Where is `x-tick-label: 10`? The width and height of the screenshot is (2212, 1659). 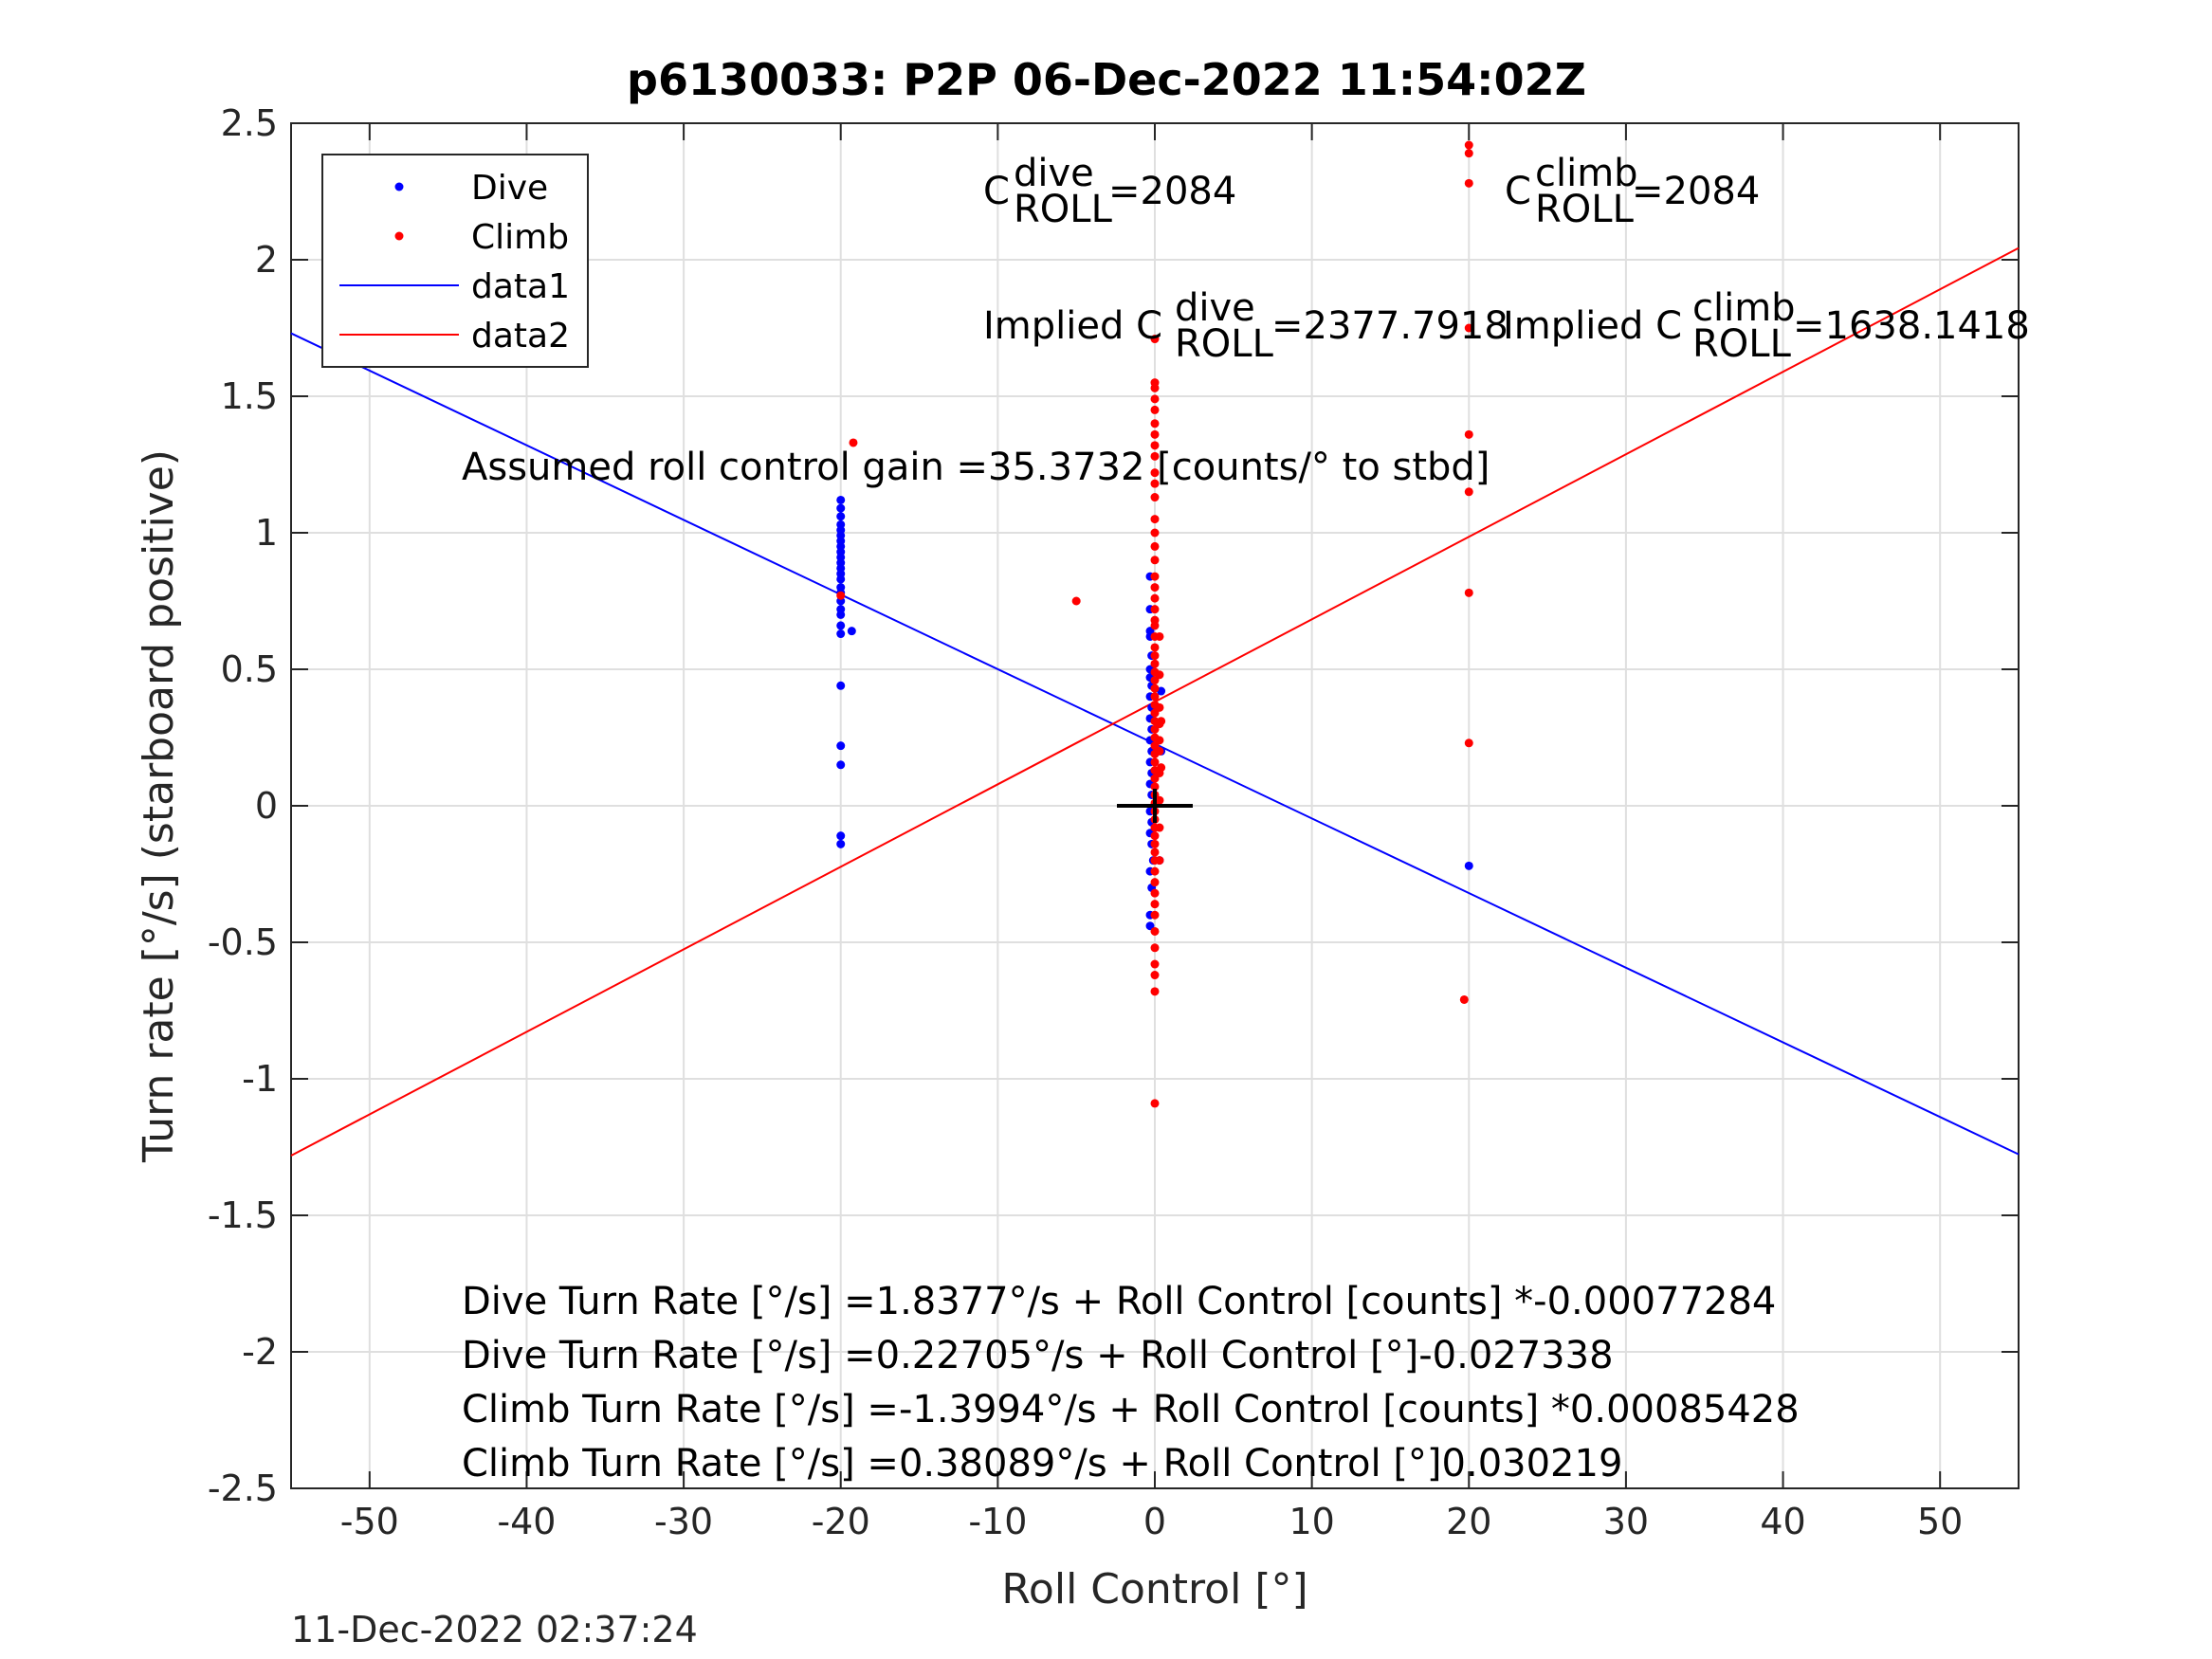
x-tick-label: 10 is located at coordinates (1311, 1521).